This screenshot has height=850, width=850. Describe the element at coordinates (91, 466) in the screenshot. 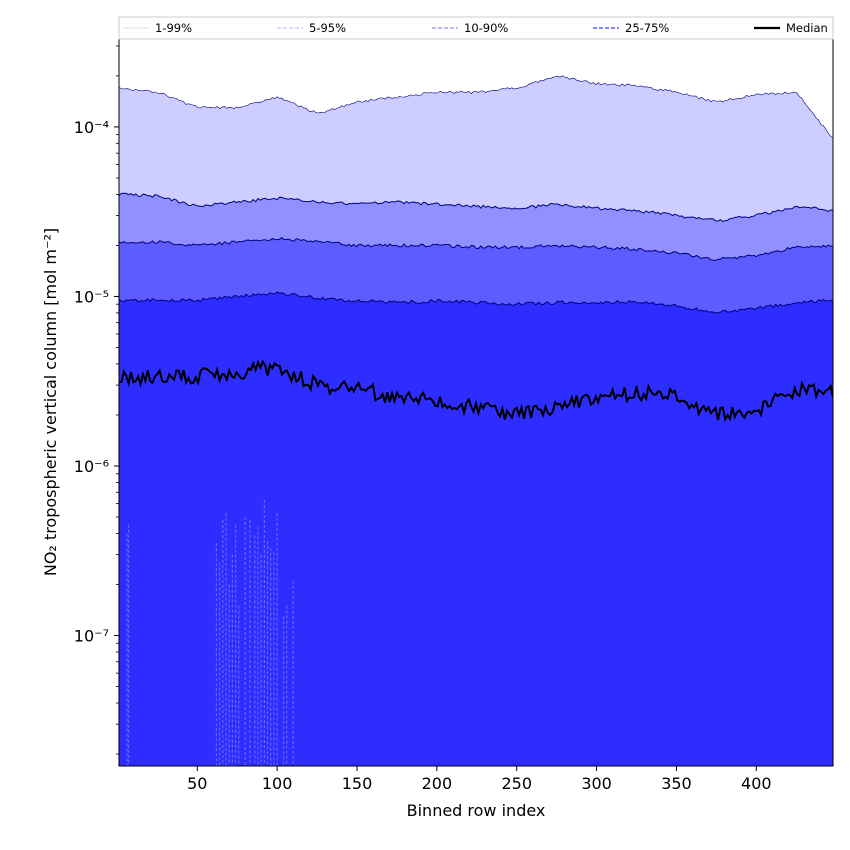

I see `y-tick-label: 10⁻⁶` at that location.